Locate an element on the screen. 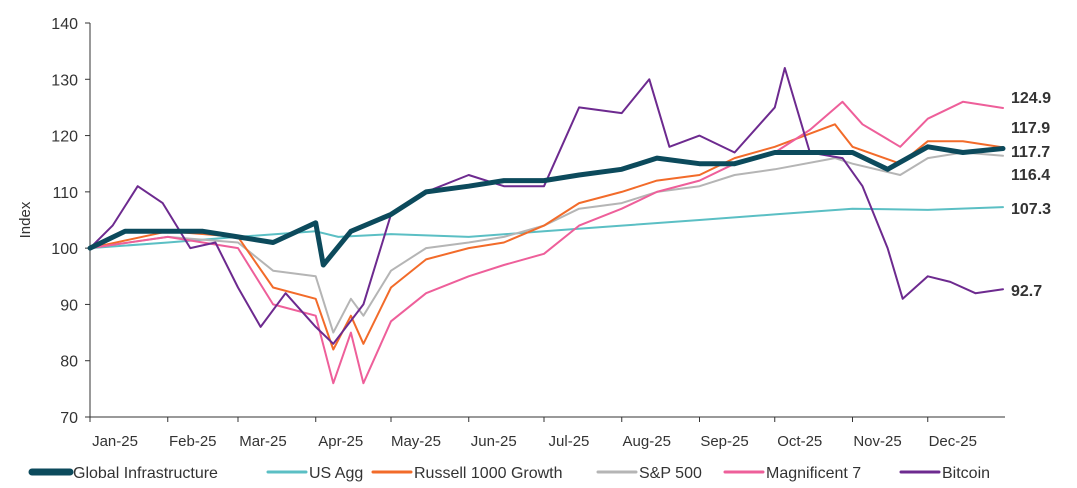 The image size is (1077, 488). legend-label: Bitcoin is located at coordinates (966, 473).